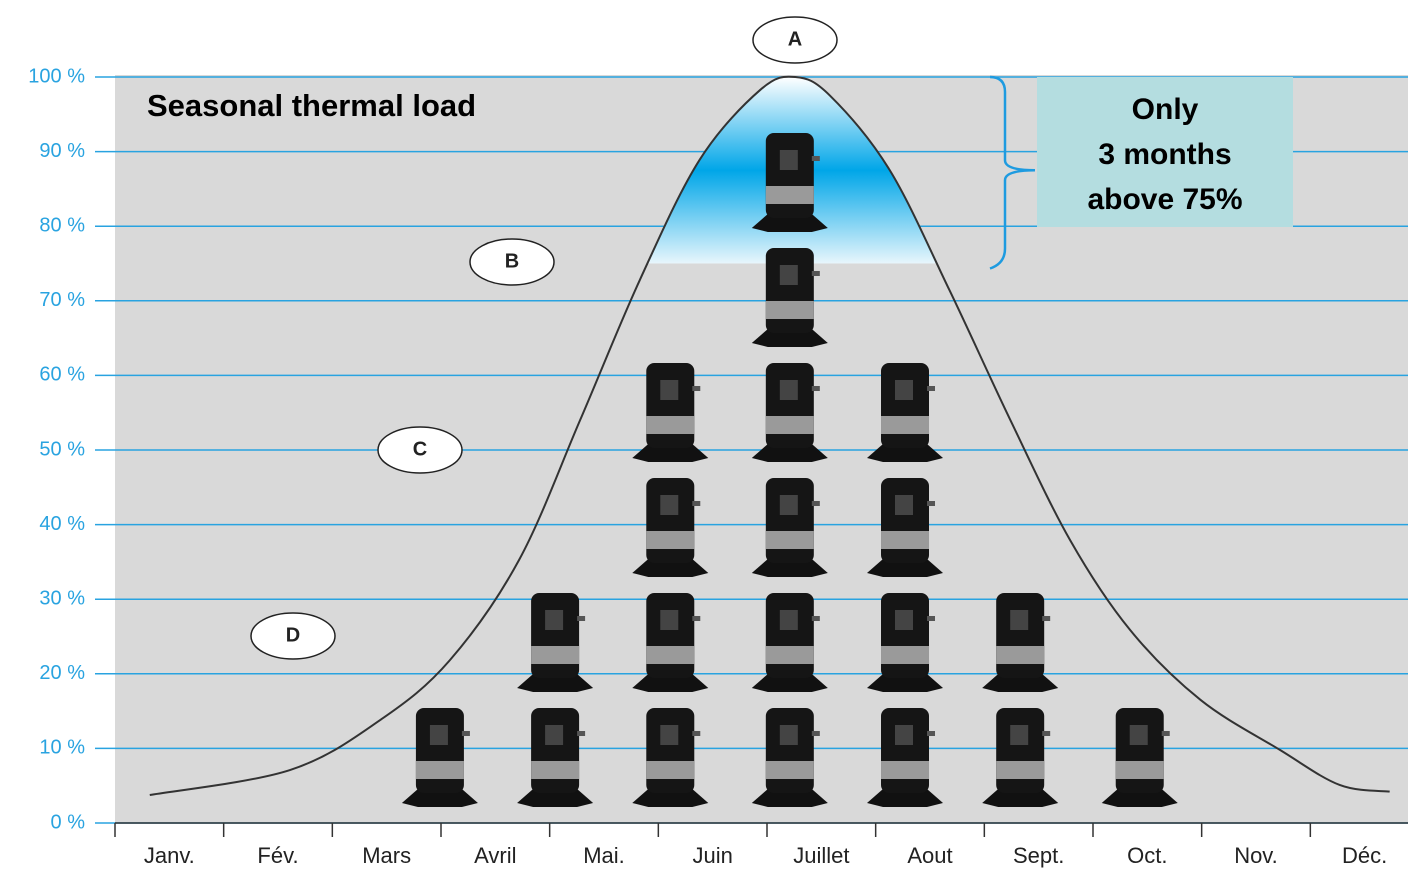 The width and height of the screenshot is (1408, 878). I want to click on y-tick-label: 30 %, so click(62, 598).